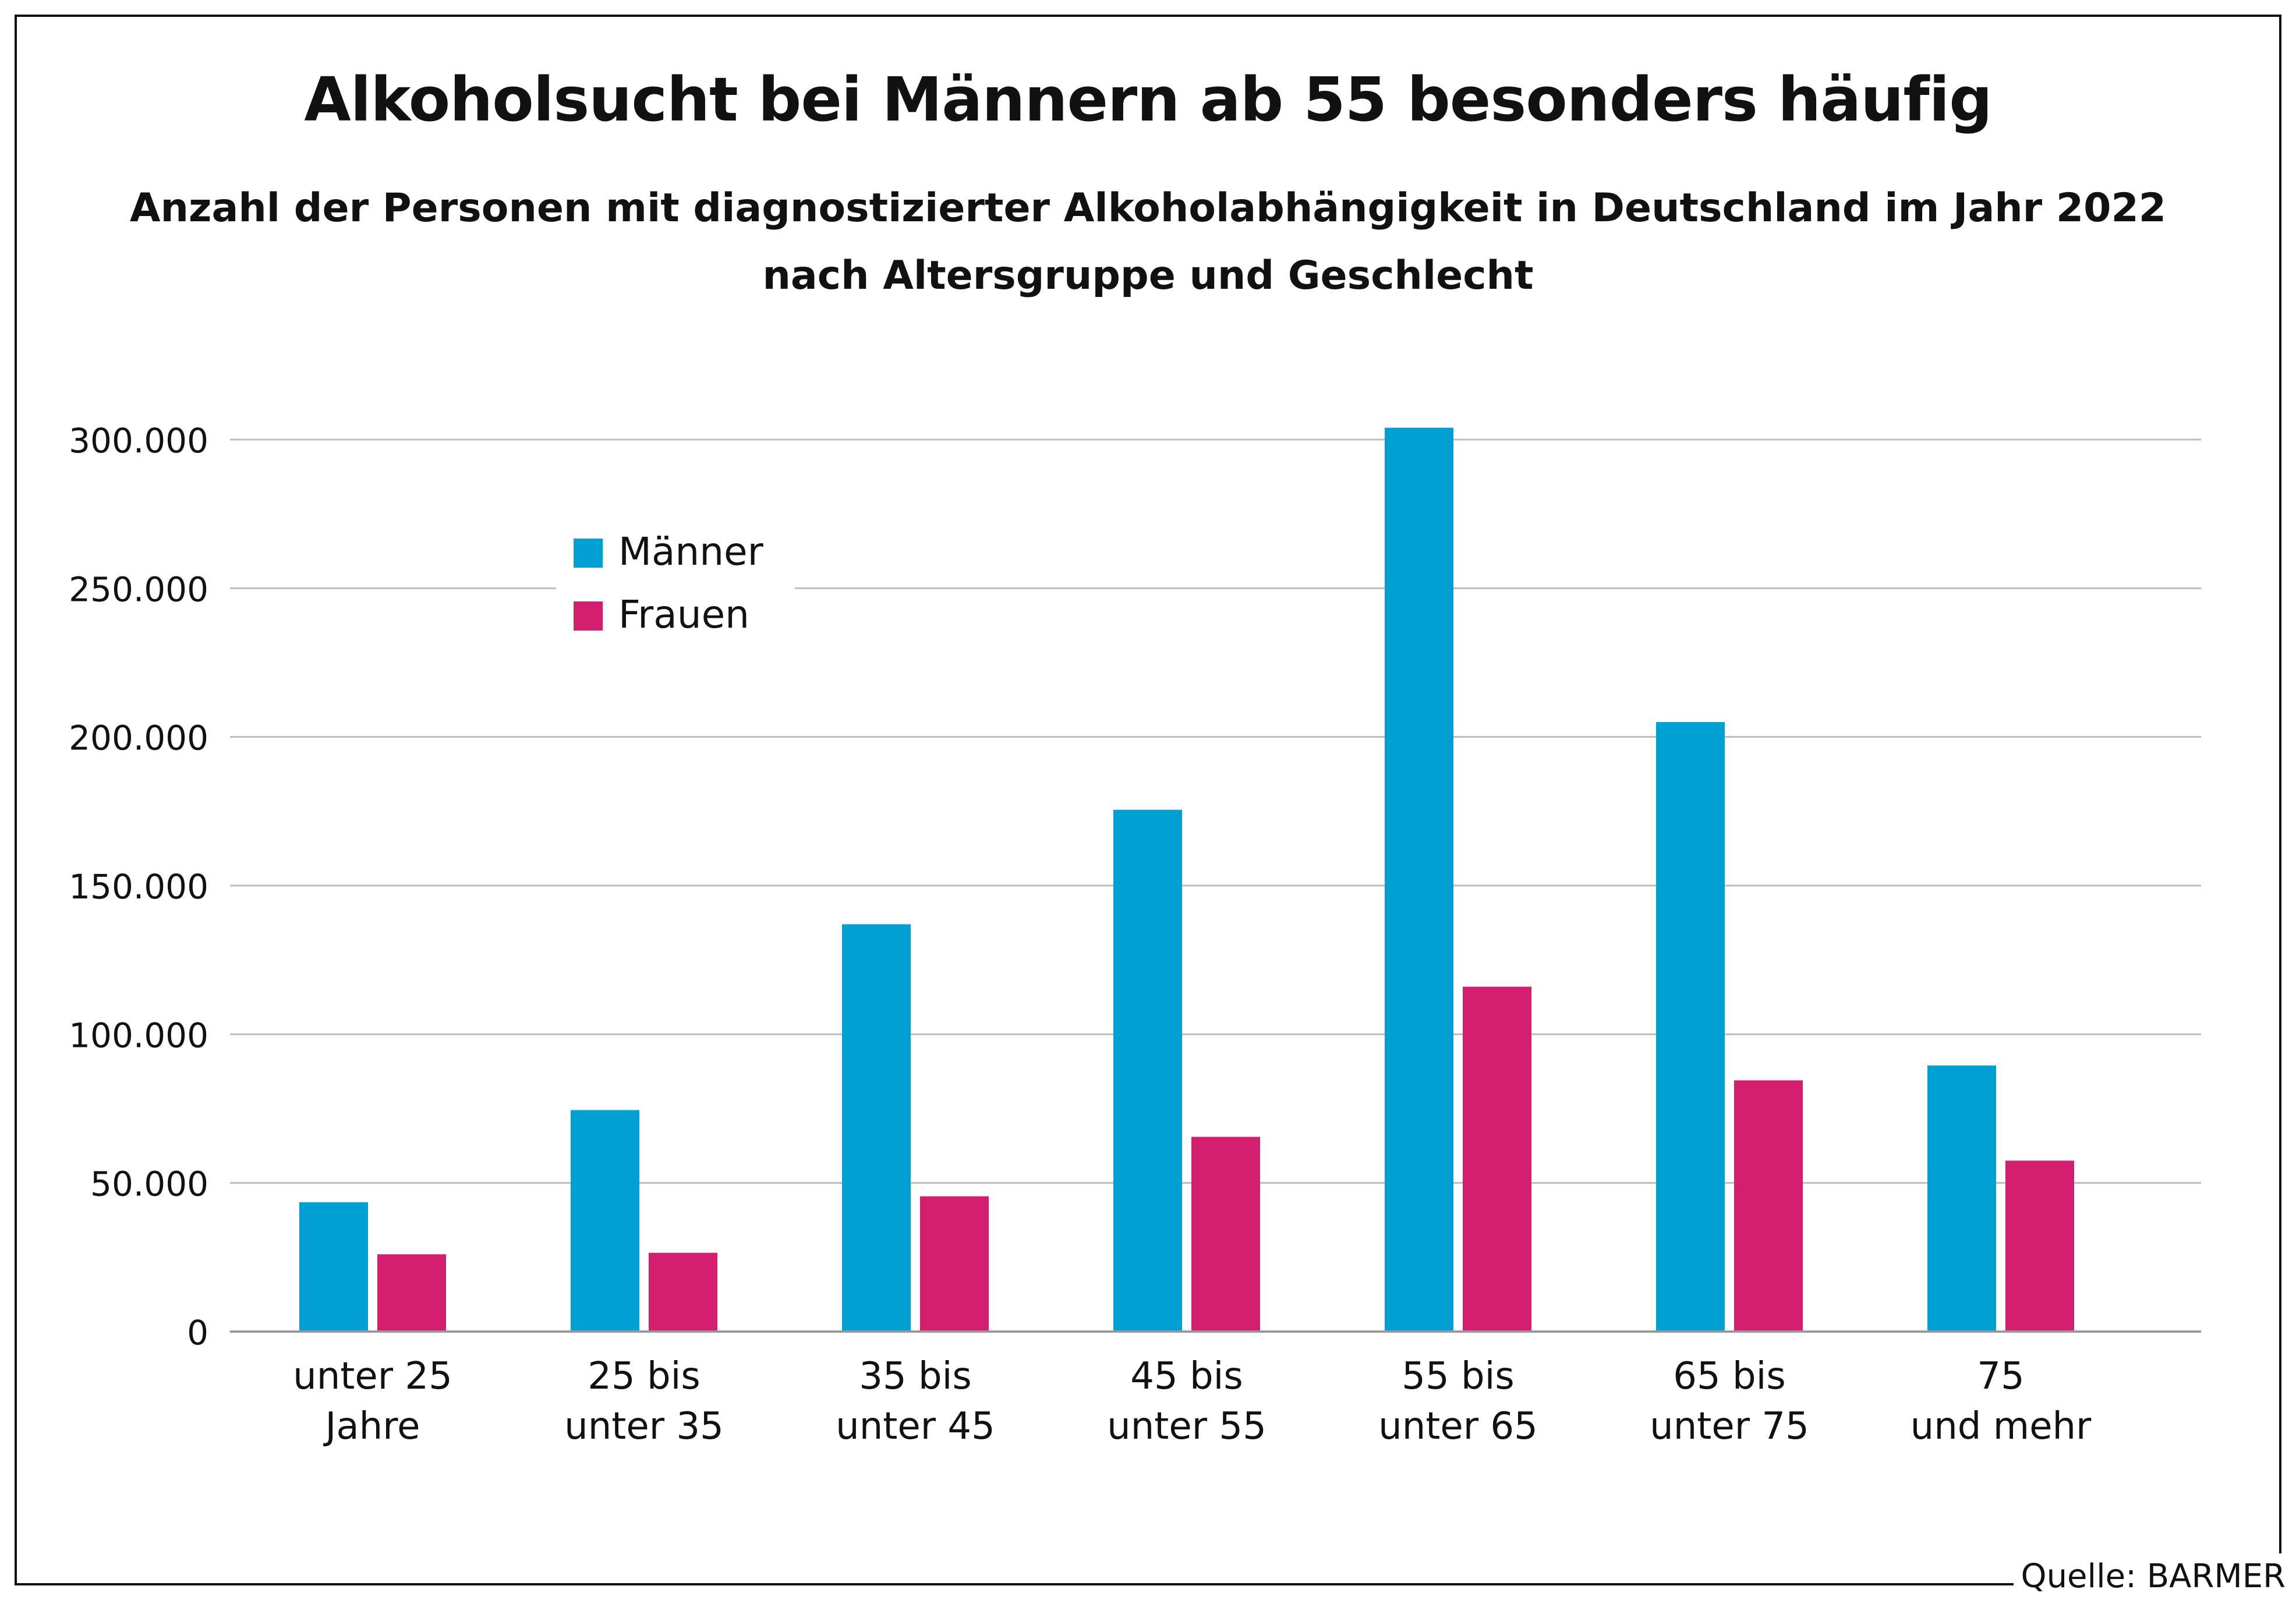 This screenshot has height=1600, width=2296. Describe the element at coordinates (138, 738) in the screenshot. I see `y-tick-label: 200.000` at that location.